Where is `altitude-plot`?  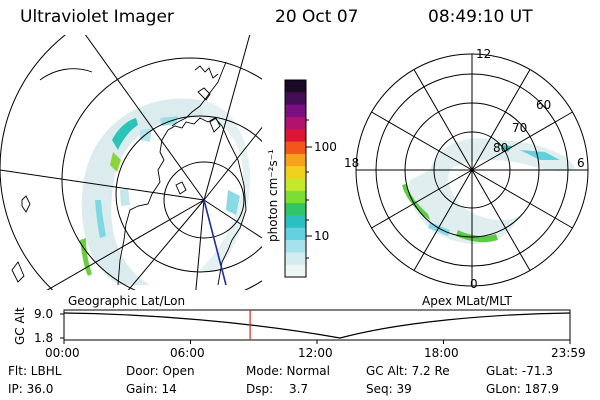
altitude-plot is located at coordinates (315, 326).